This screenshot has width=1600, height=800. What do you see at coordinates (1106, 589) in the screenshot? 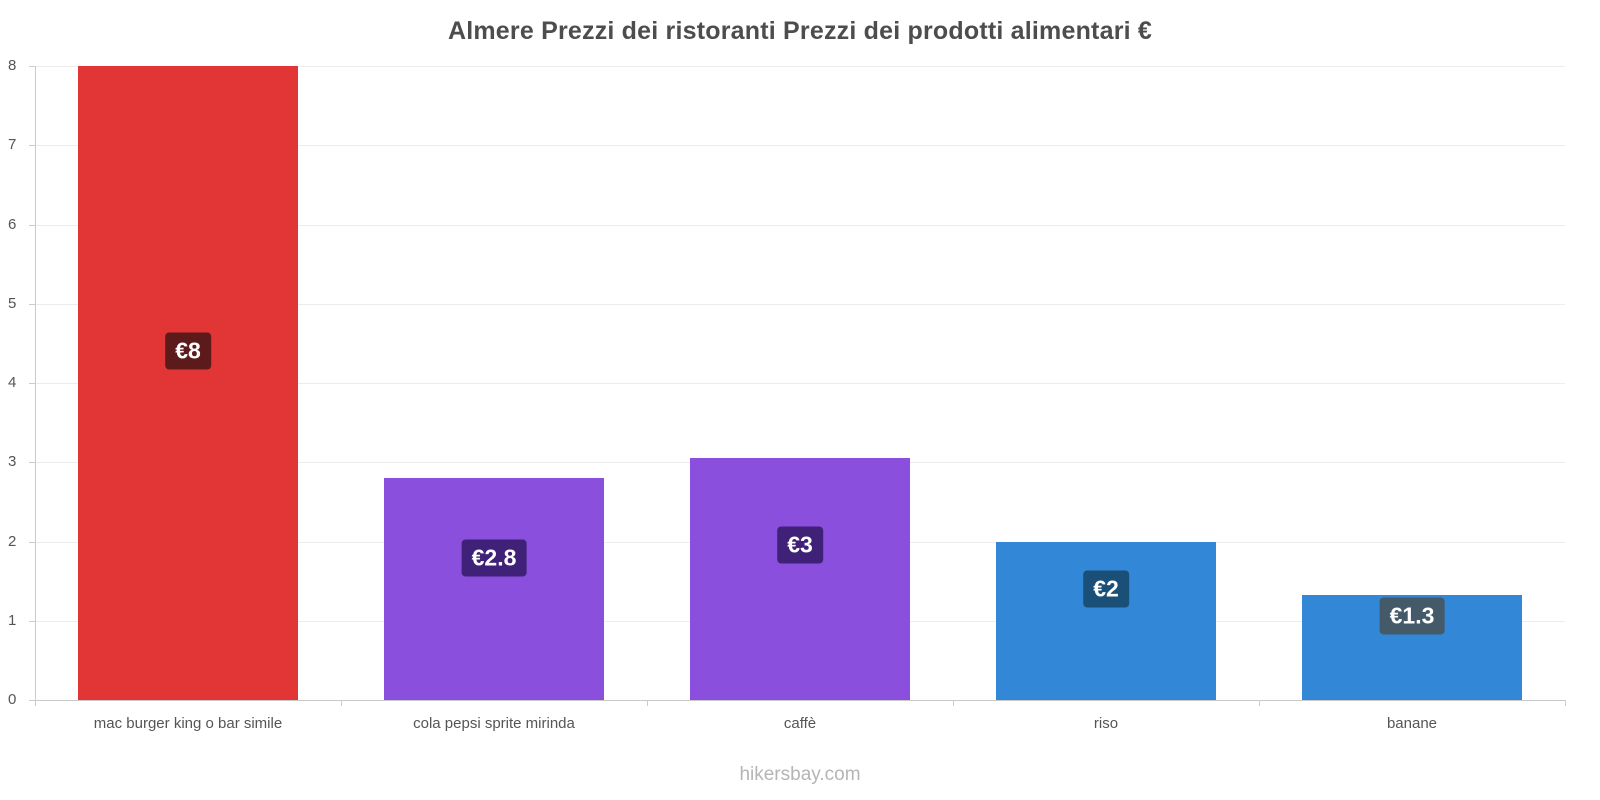
I see `bar-value-label-3: €2` at bounding box center [1106, 589].